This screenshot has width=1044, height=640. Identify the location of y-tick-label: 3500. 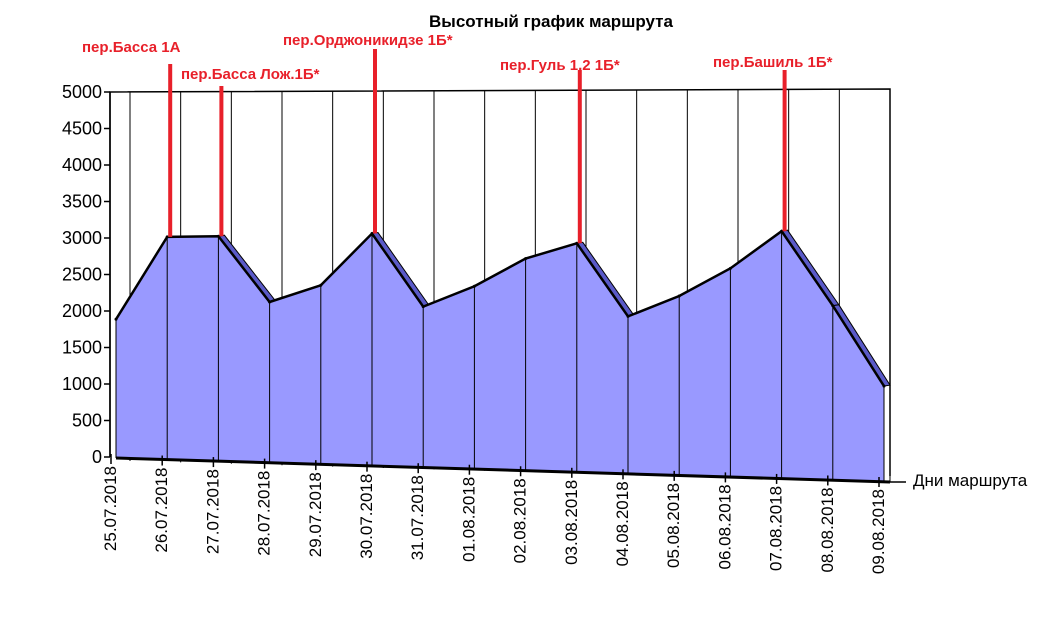
(82, 202).